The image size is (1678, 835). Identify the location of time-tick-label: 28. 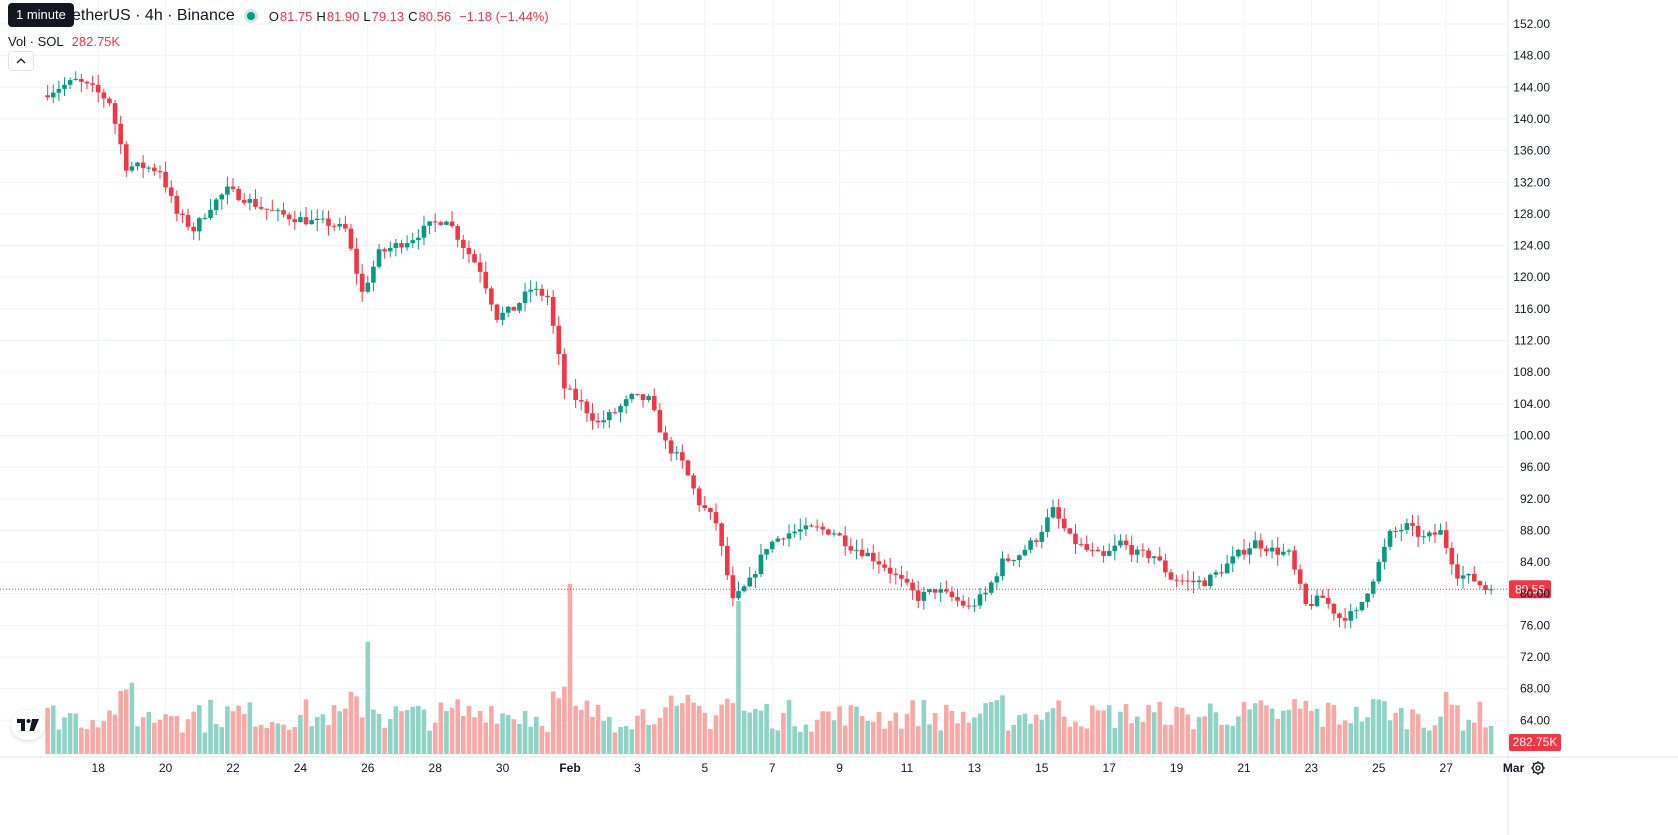
(436, 768).